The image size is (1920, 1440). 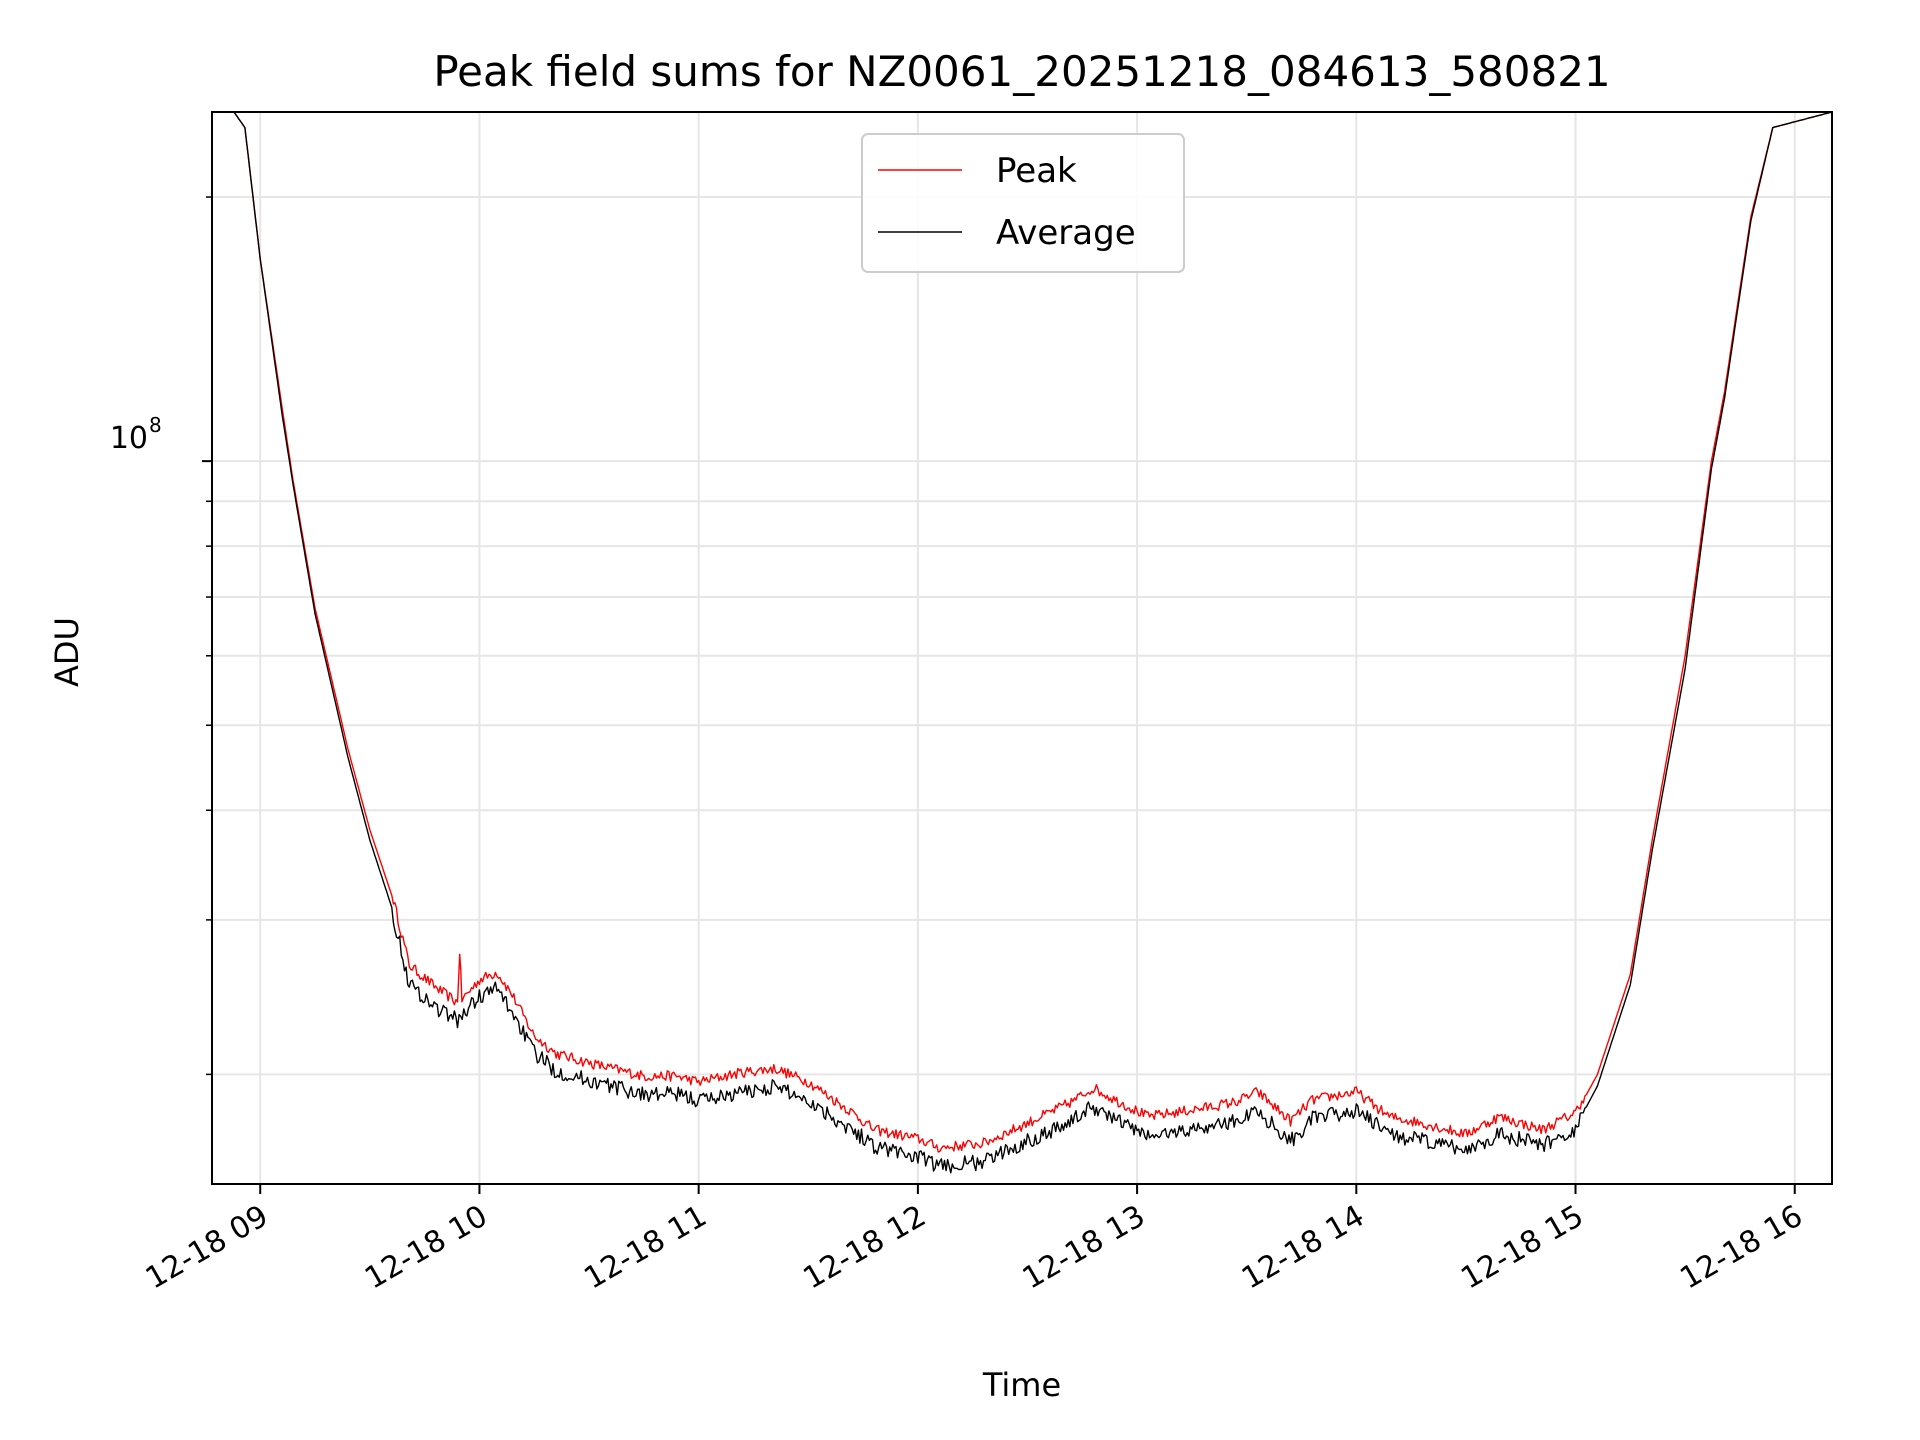 I want to click on x-axis-label: Time, so click(x=1021, y=1385).